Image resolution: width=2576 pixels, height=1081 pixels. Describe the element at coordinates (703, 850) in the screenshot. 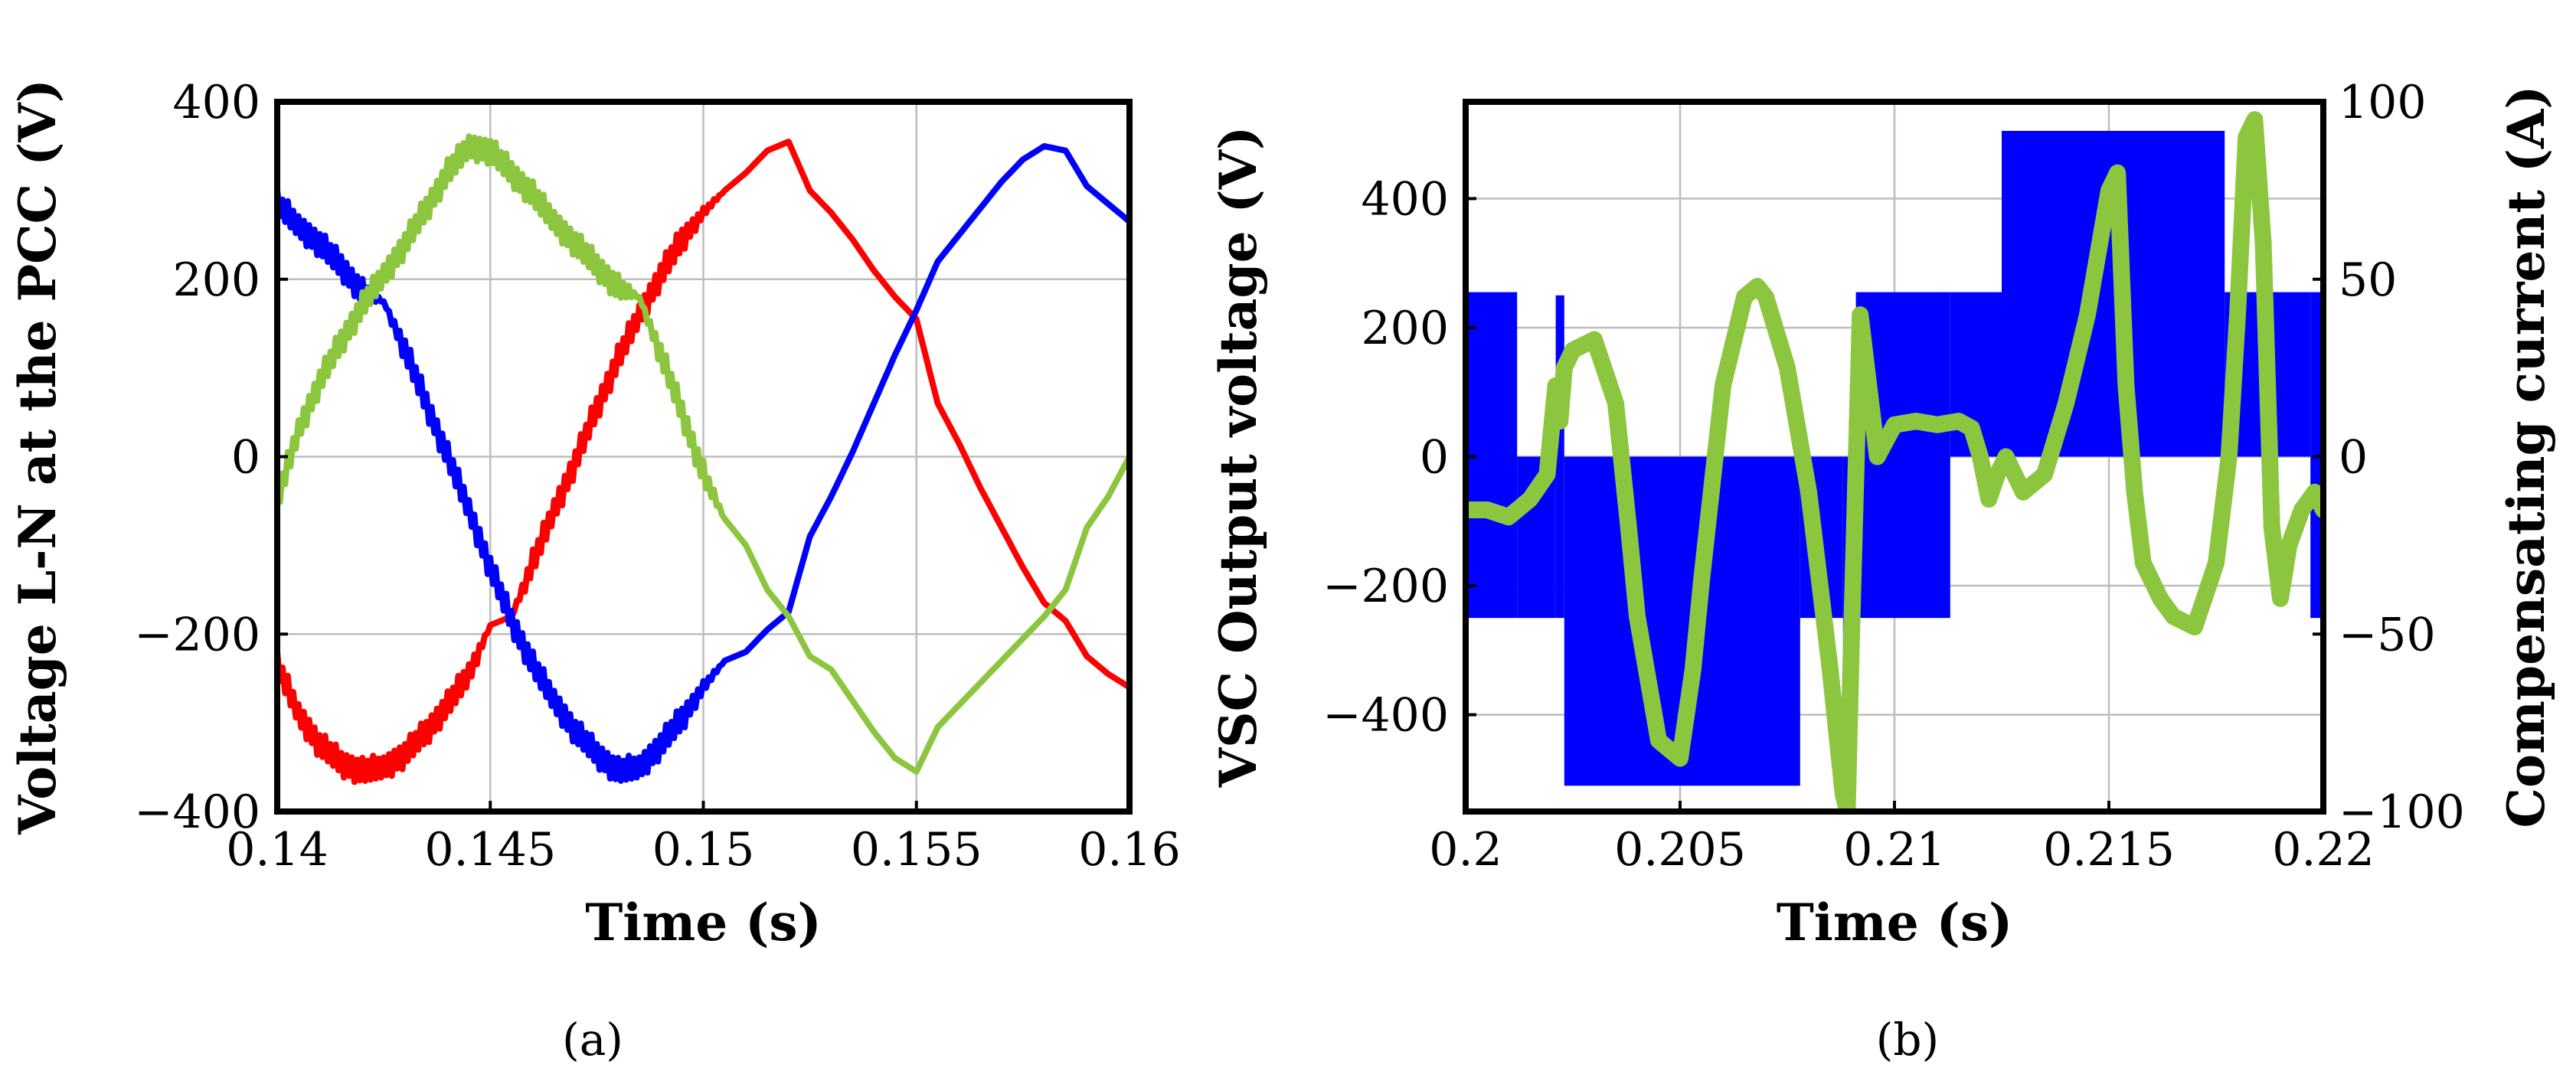

I see `x-tick-label: 0.15` at that location.